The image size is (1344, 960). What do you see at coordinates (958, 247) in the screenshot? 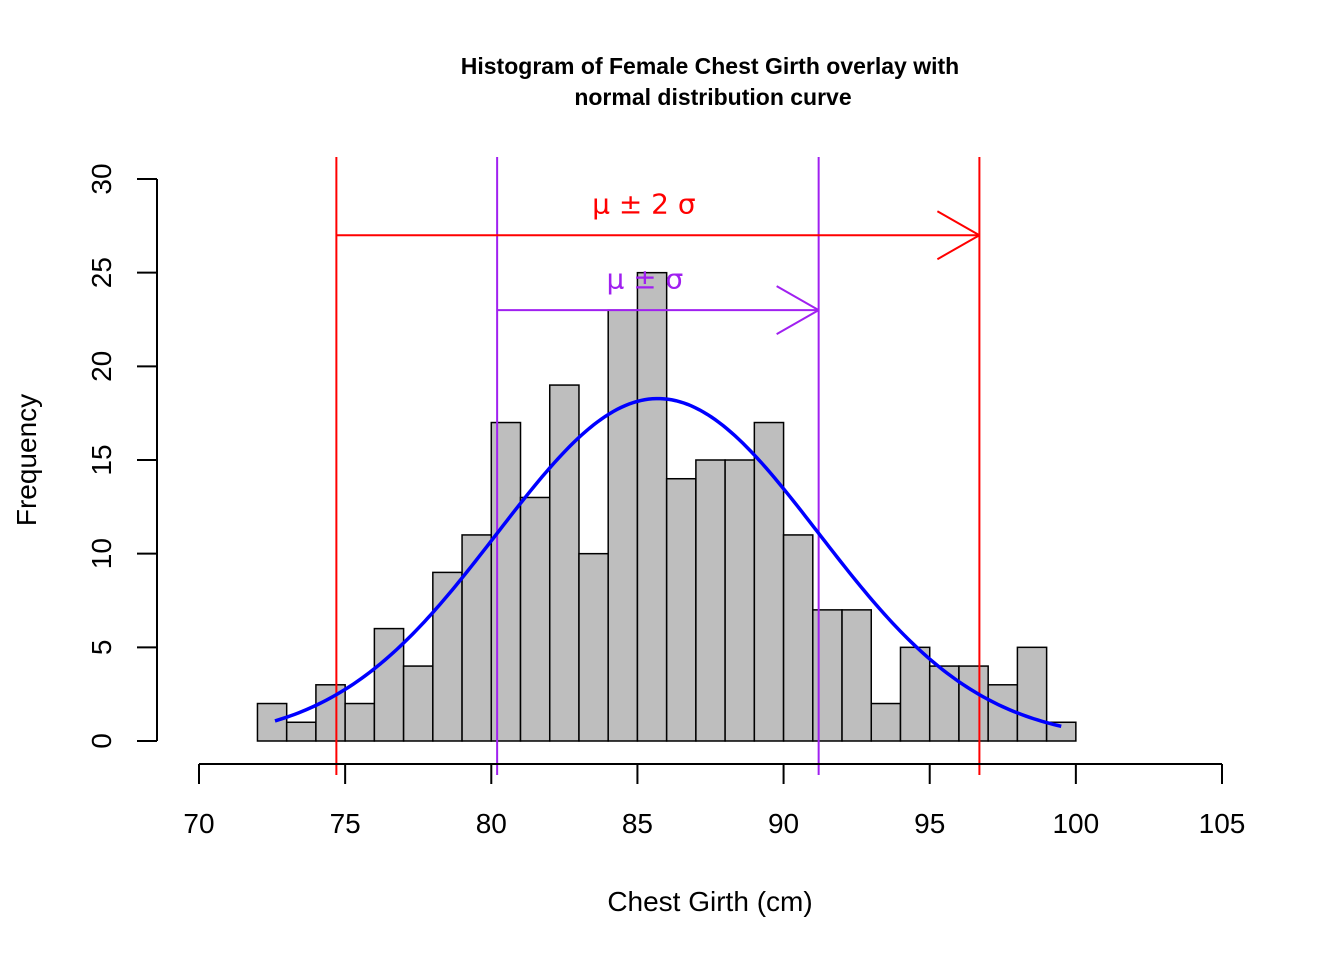
I see `two-sigma-arrow-head-lower` at bounding box center [958, 247].